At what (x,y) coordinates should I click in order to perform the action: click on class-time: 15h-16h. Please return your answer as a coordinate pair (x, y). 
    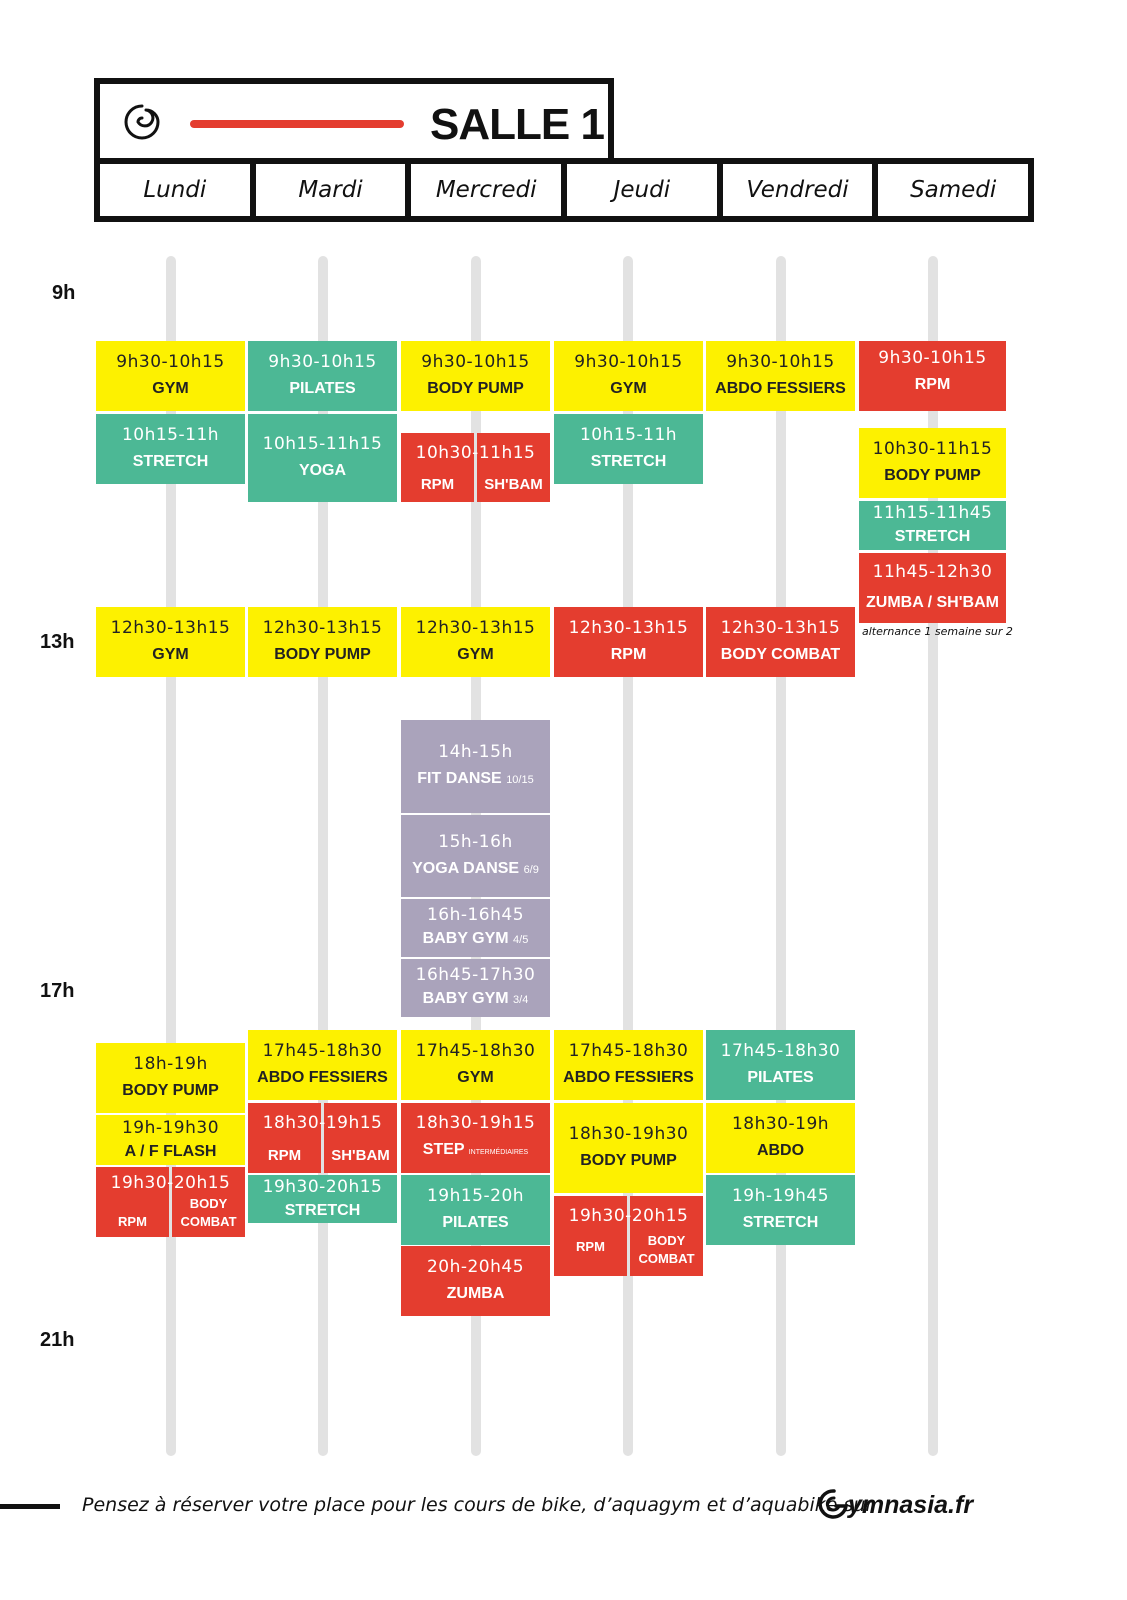
    Looking at the image, I should click on (475, 841).